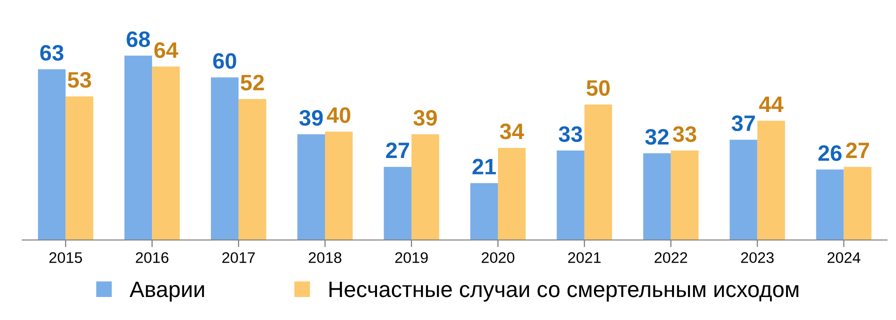 The image size is (896, 320). Describe the element at coordinates (830, 153) in the screenshot. I see `data-label: 26` at that location.